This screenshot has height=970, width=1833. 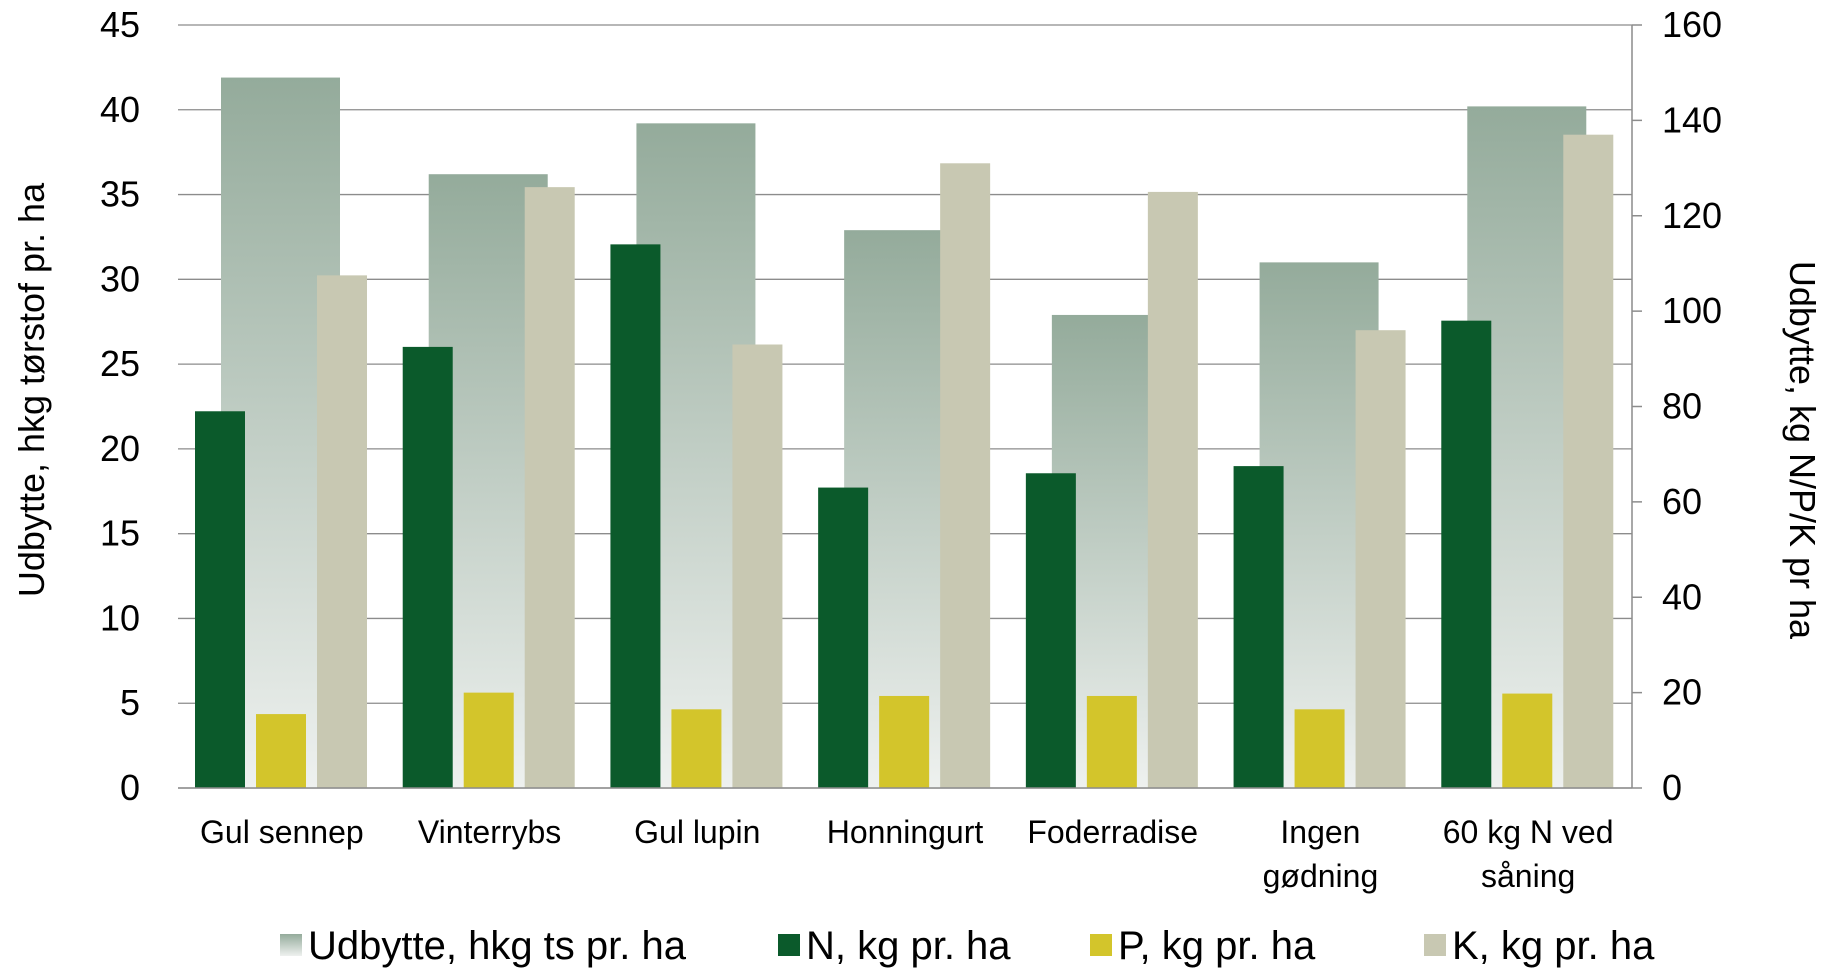 I want to click on category-label-5-line-0: Ingen, so click(x=1320, y=832).